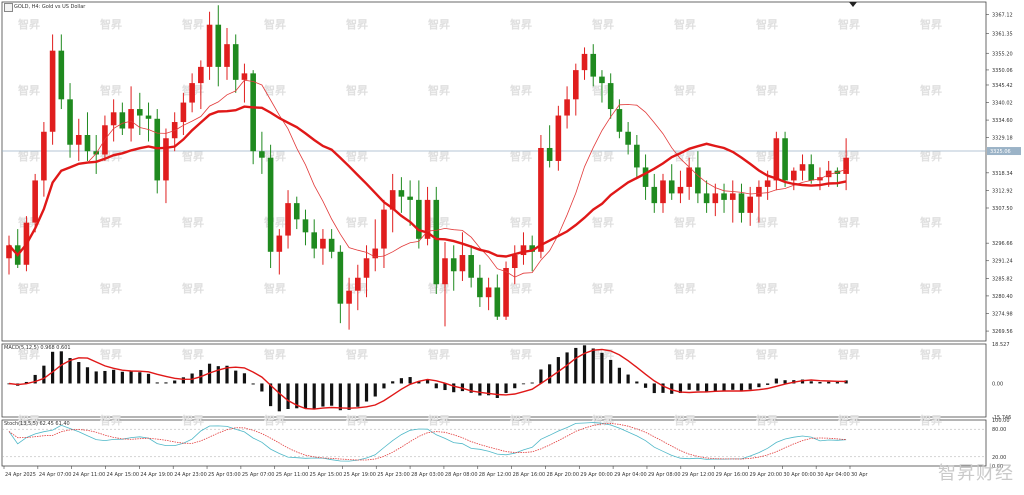 Image resolution: width=1024 pixels, height=495 pixels. I want to click on price-tick-label: 3280.40, so click(1002, 297).